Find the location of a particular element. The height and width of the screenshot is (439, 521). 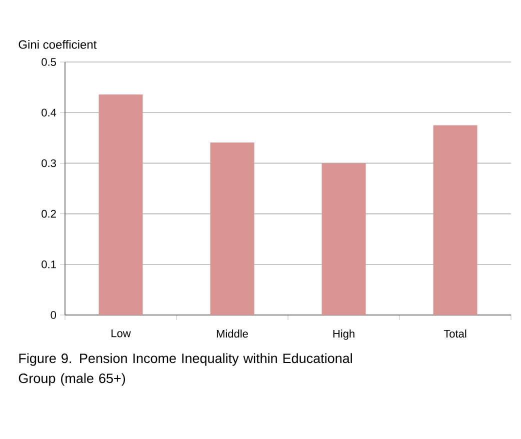

y-tick-label: 0.2 is located at coordinates (49, 214).